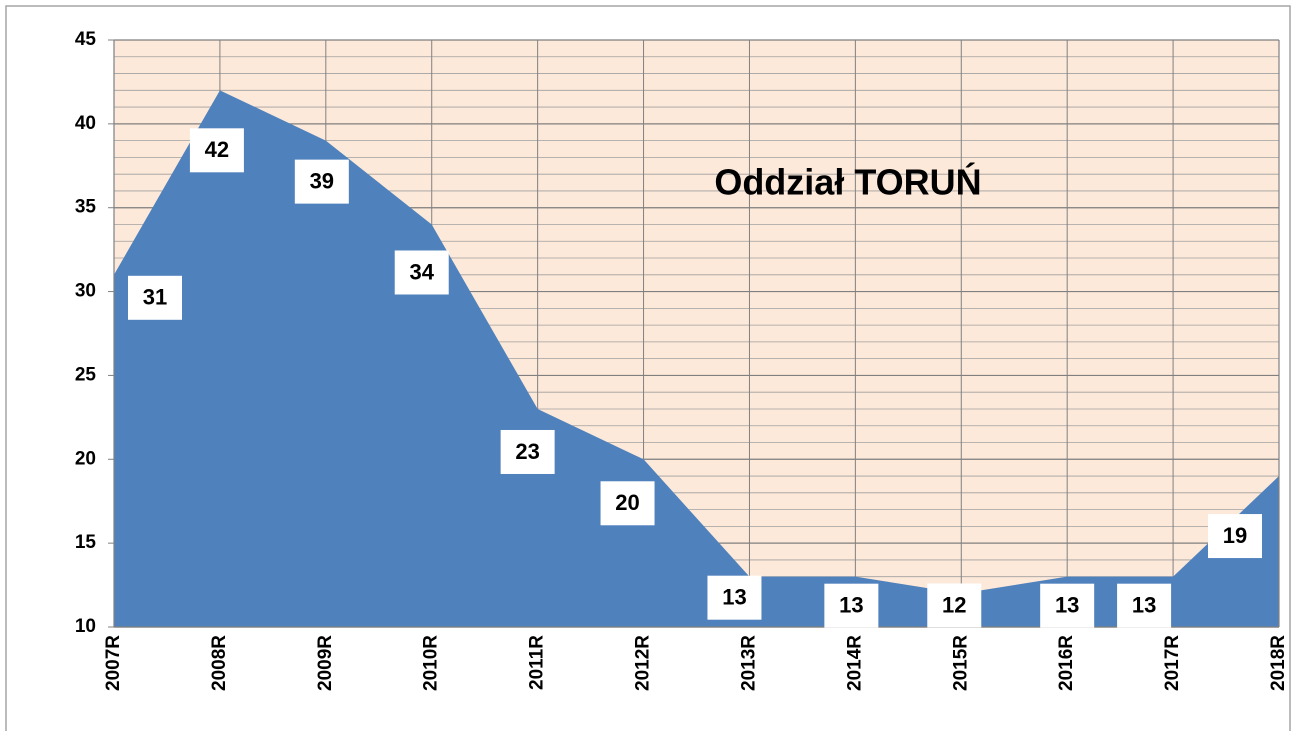 The height and width of the screenshot is (736, 1296). I want to click on x-tick-label: 2009R, so click(325, 663).